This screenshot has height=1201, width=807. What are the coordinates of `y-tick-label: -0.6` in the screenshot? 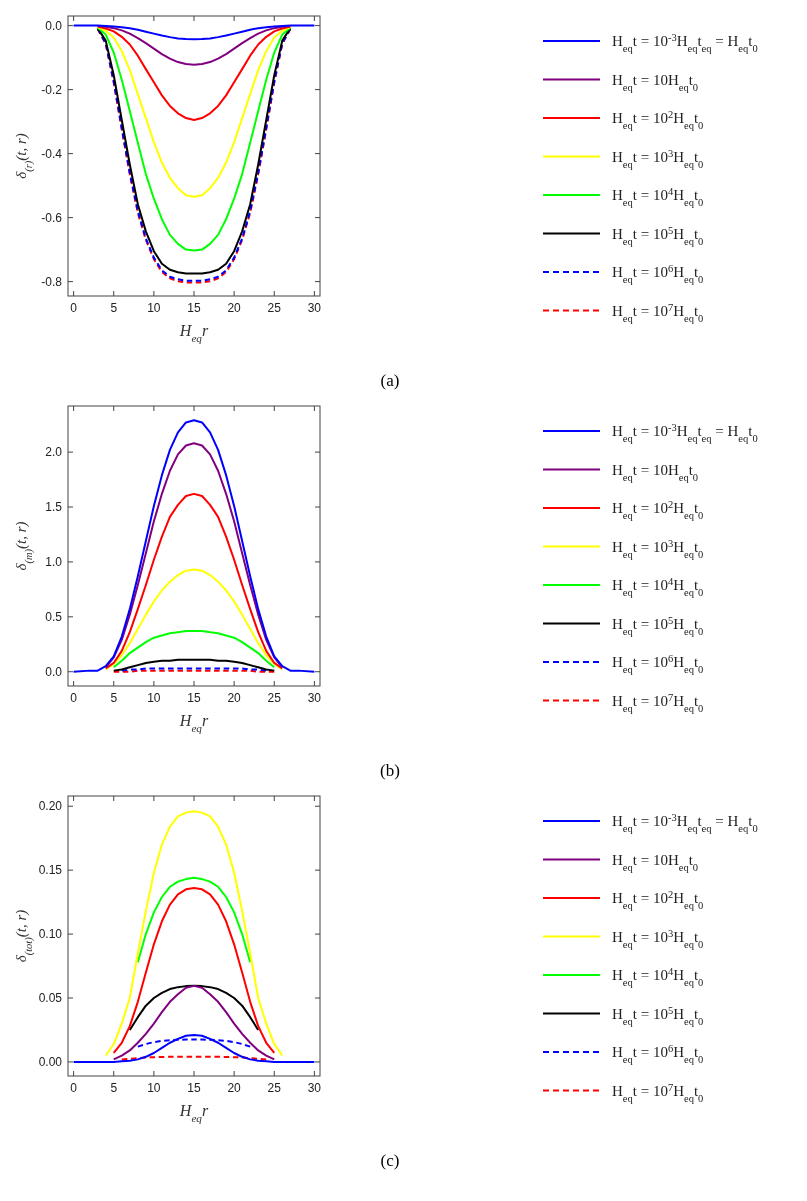 It's located at (52, 217).